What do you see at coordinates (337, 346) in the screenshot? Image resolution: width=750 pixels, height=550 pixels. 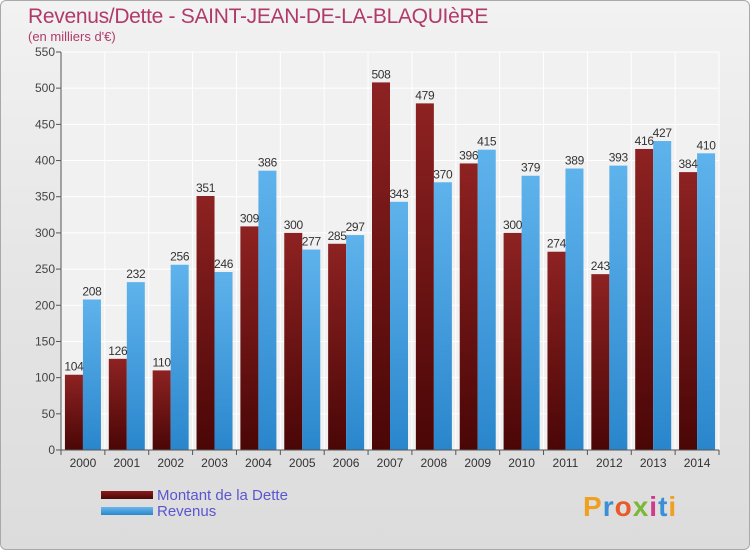 I see `bar-debt-2006` at bounding box center [337, 346].